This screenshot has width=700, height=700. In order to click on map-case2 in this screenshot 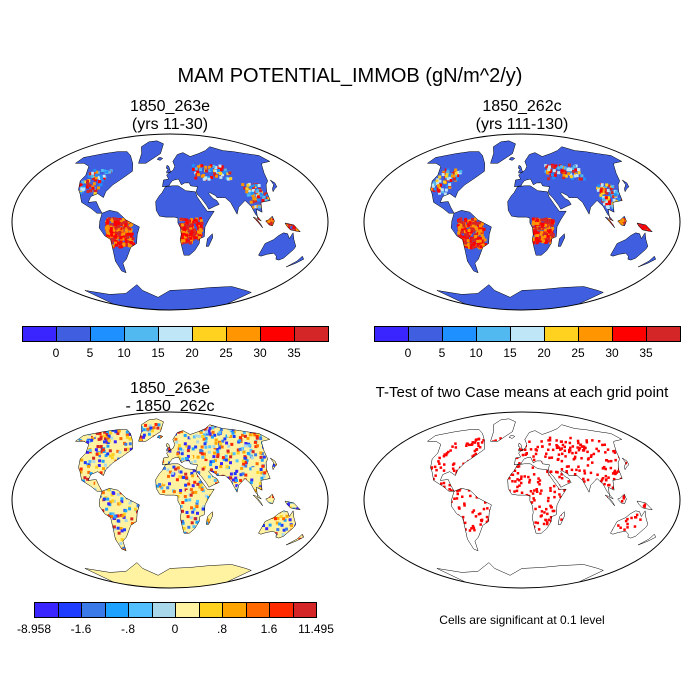, I will do `click(522, 222)`.